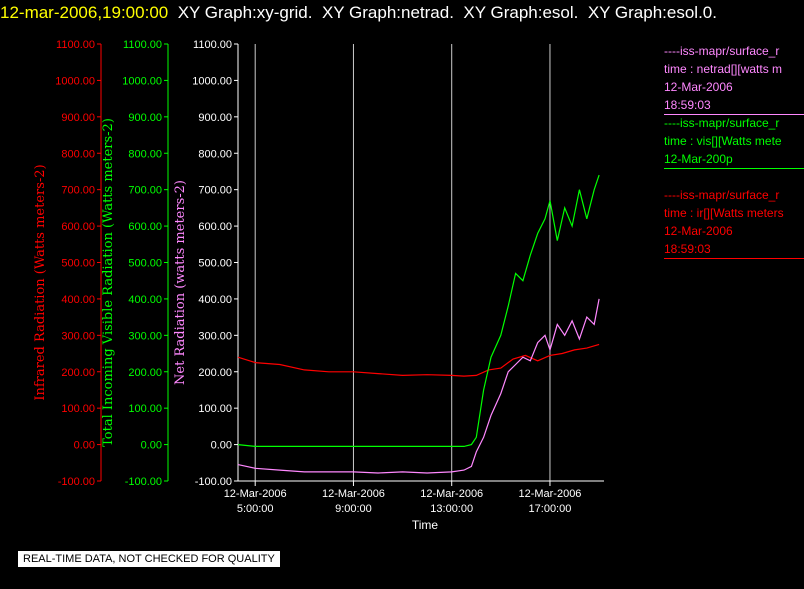 This screenshot has width=804, height=589. Describe the element at coordinates (387, 12) in the screenshot. I see `header-graph-title: XY Graph:netrad.` at that location.